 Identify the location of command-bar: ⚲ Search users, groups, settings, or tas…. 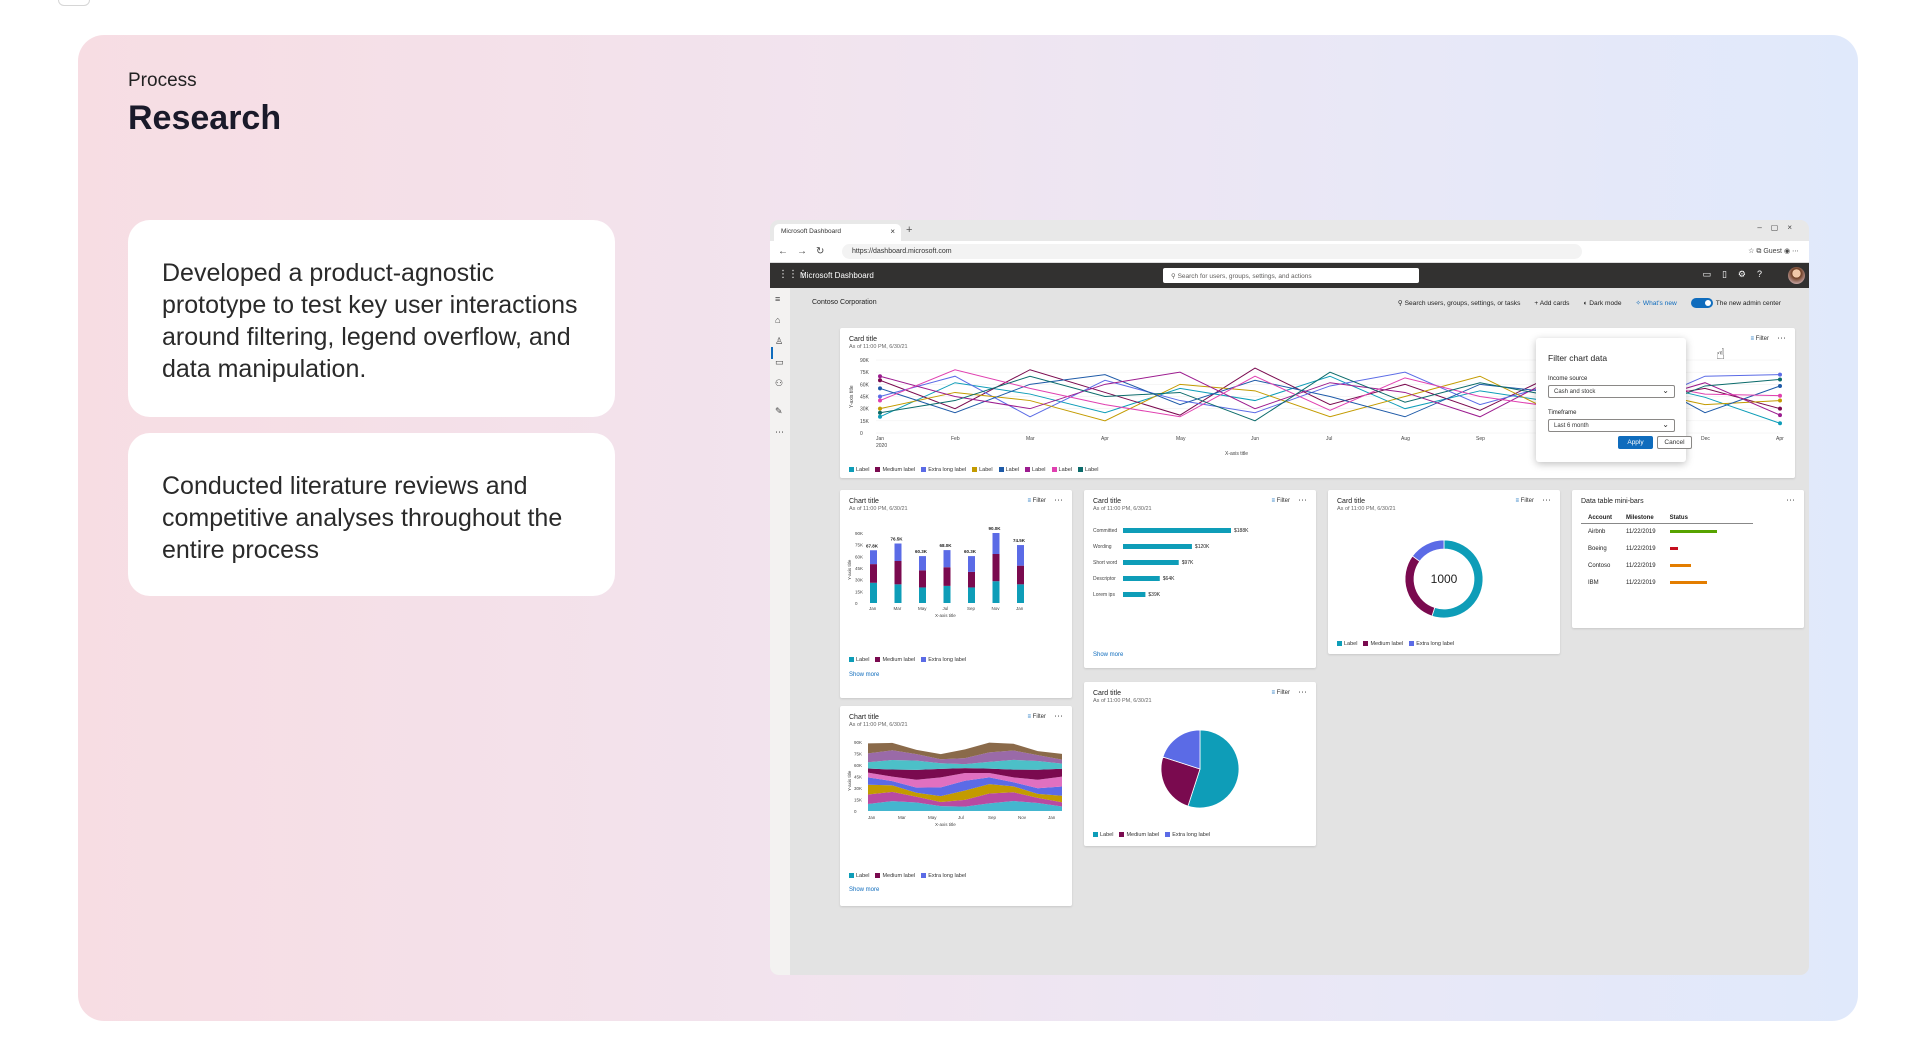
(1589, 303).